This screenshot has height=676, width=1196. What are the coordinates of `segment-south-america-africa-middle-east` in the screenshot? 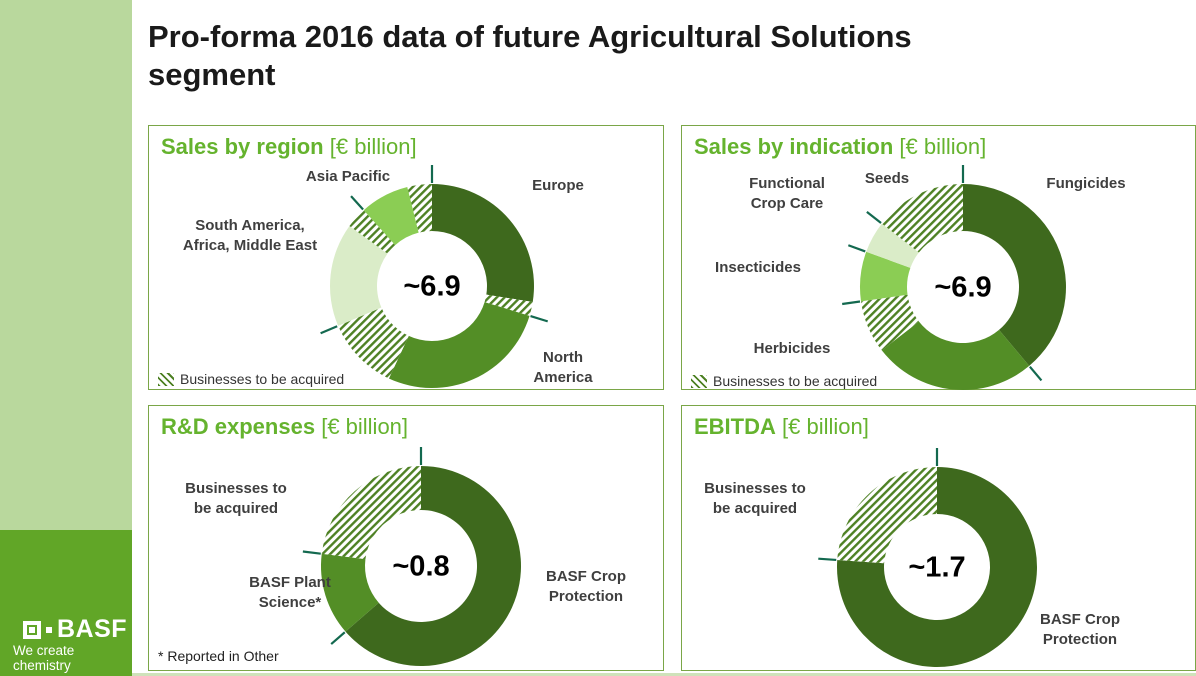 It's located at (359, 276).